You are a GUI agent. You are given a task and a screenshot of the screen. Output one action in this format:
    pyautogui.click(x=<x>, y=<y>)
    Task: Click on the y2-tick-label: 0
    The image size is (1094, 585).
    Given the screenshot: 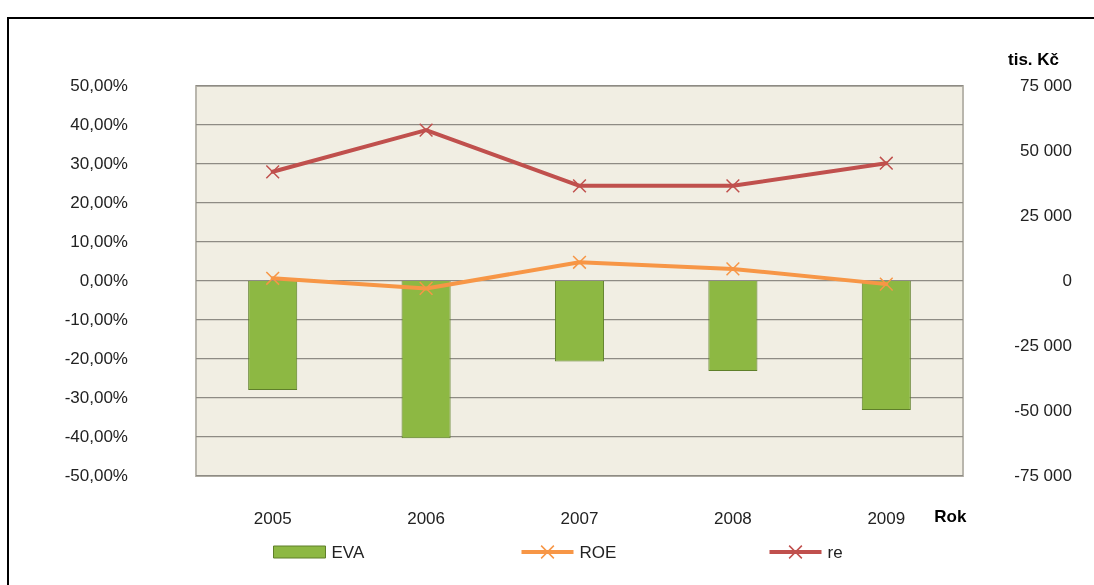 What is the action you would take?
    pyautogui.click(x=1067, y=280)
    